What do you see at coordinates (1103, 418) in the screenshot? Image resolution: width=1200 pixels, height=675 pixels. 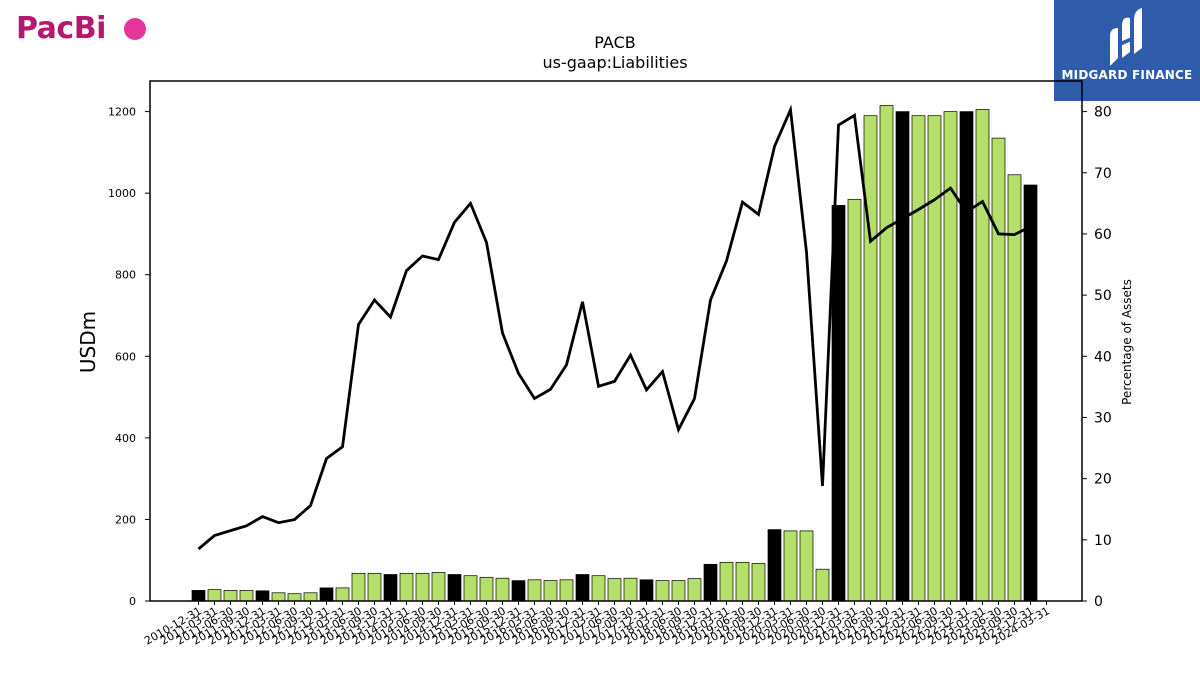 I see `y2-tick-label-30: 30` at bounding box center [1103, 418].